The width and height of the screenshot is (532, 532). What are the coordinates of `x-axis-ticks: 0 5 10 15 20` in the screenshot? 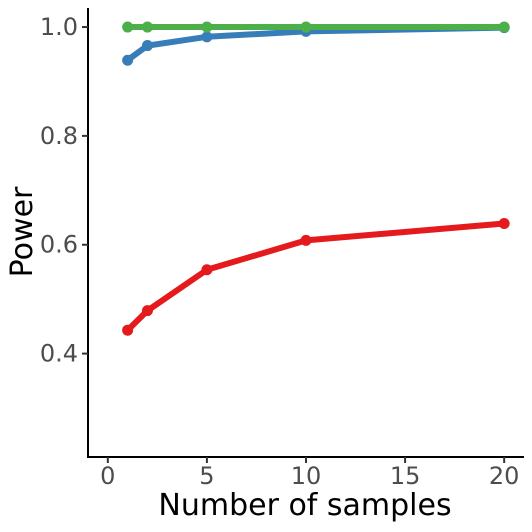 It's located at (309, 473).